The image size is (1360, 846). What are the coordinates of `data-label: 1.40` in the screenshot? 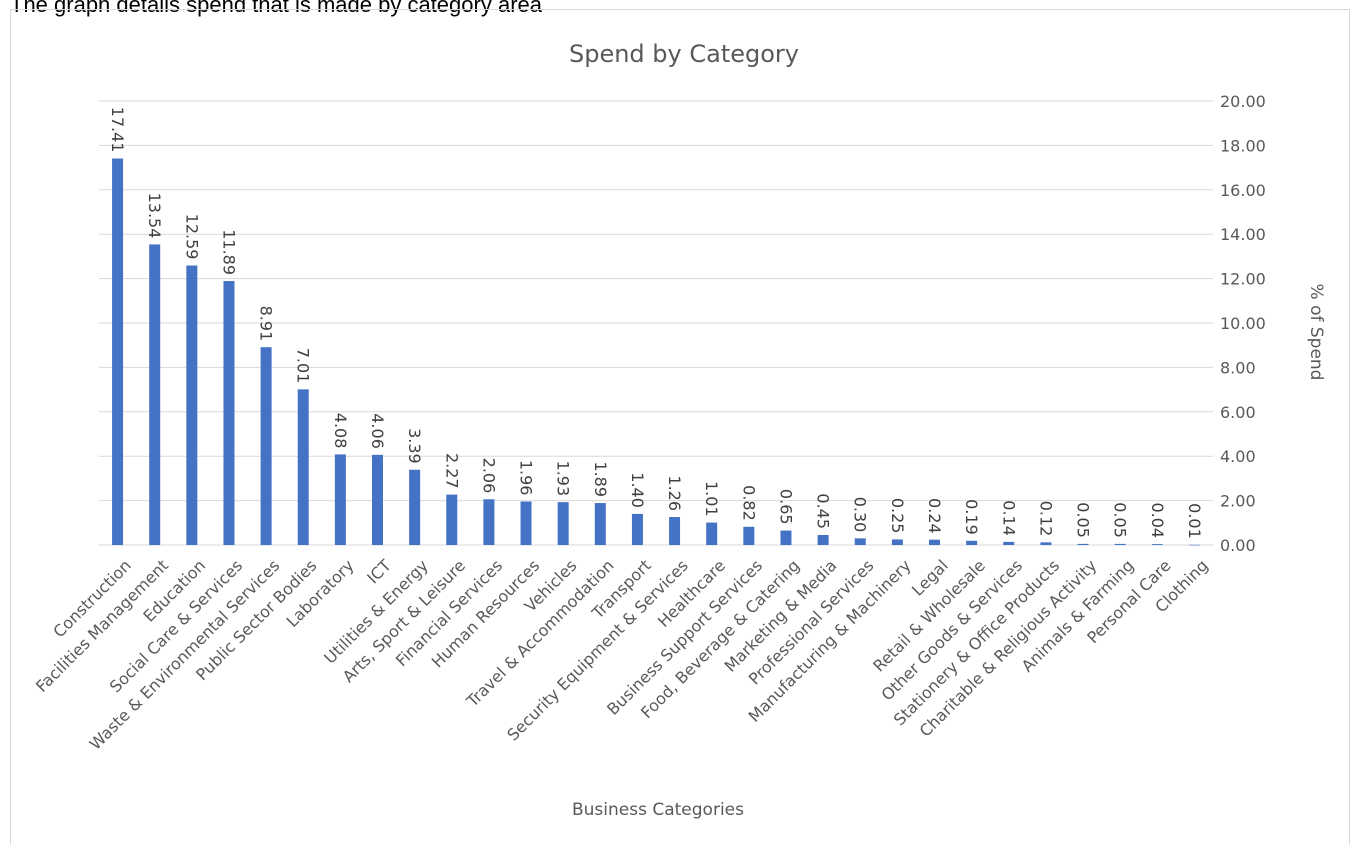 It's located at (637, 490).